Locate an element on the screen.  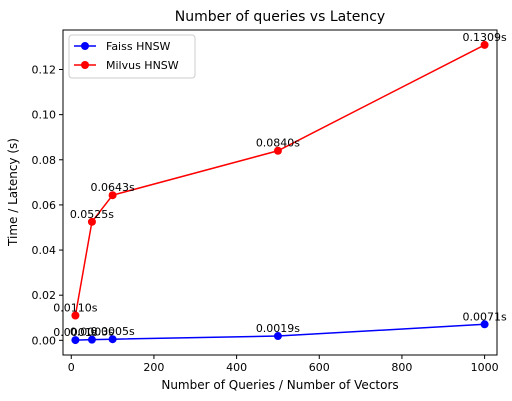
x-tick-label: 200 is located at coordinates (153, 367).